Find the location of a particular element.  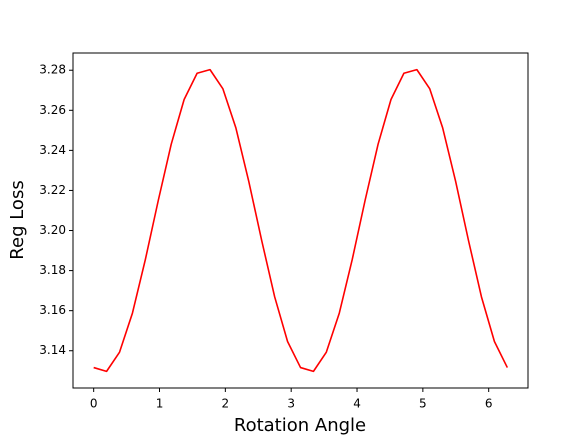

y-tick-label: 3.14 is located at coordinates (52, 350).